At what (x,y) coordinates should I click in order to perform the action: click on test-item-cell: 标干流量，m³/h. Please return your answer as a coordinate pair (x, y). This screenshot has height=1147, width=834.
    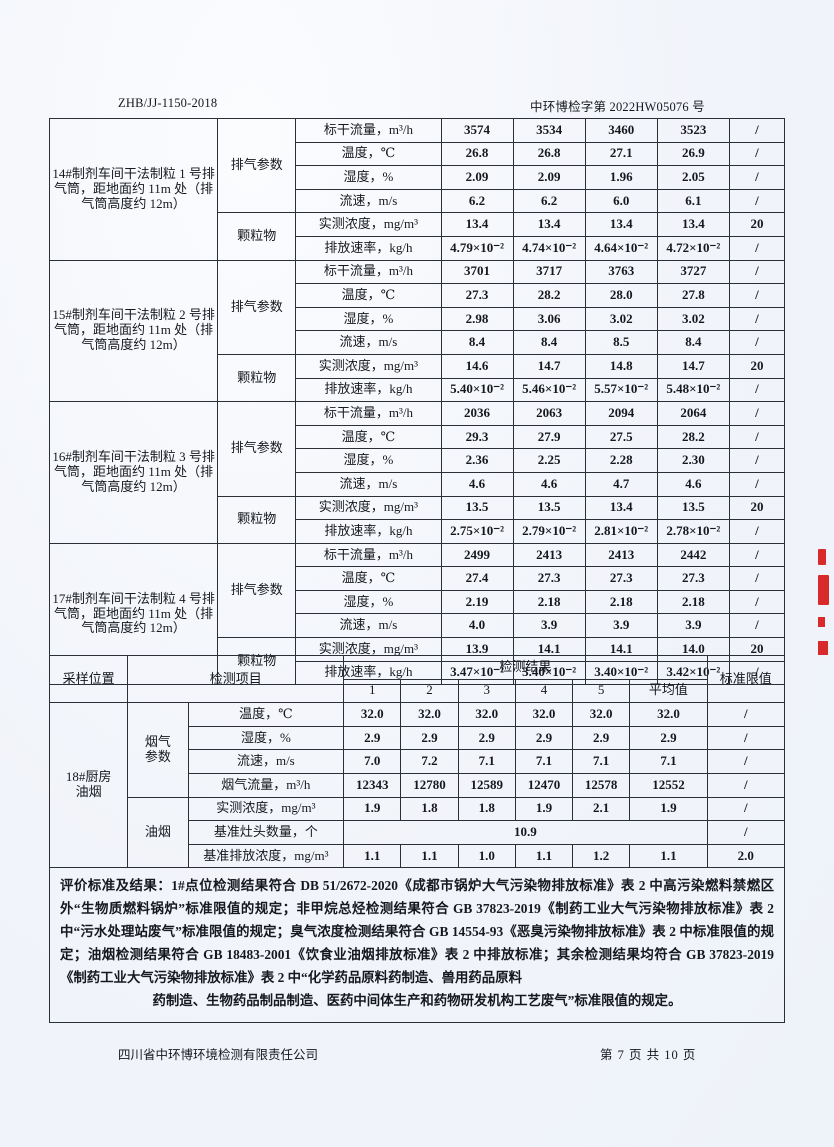
    Looking at the image, I should click on (368, 130).